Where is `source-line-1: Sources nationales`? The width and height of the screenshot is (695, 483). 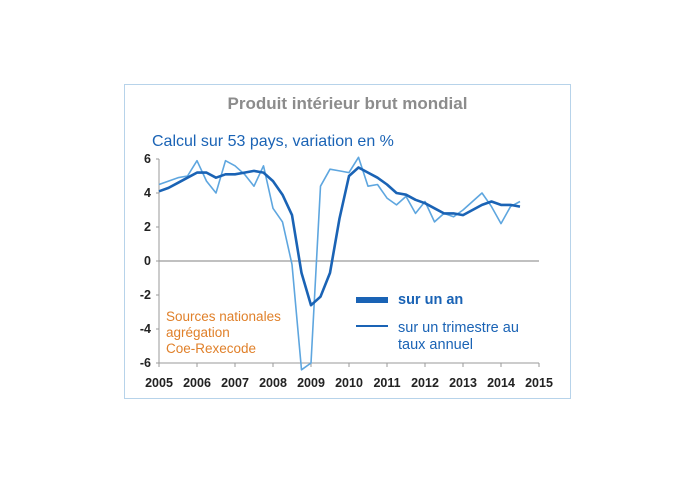 source-line-1: Sources nationales is located at coordinates (223, 316).